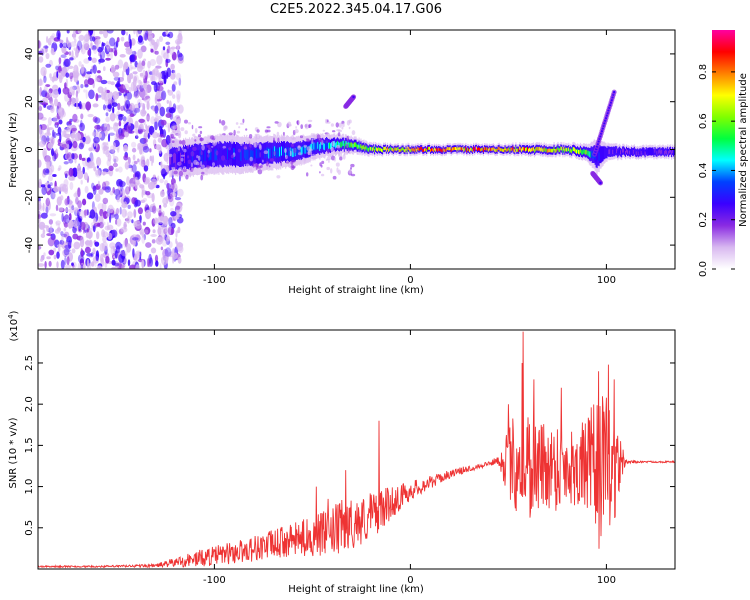 Image resolution: width=750 pixels, height=600 pixels. Describe the element at coordinates (14, 330) in the screenshot. I see `snr-y-multiplier-base: (x10` at that location.